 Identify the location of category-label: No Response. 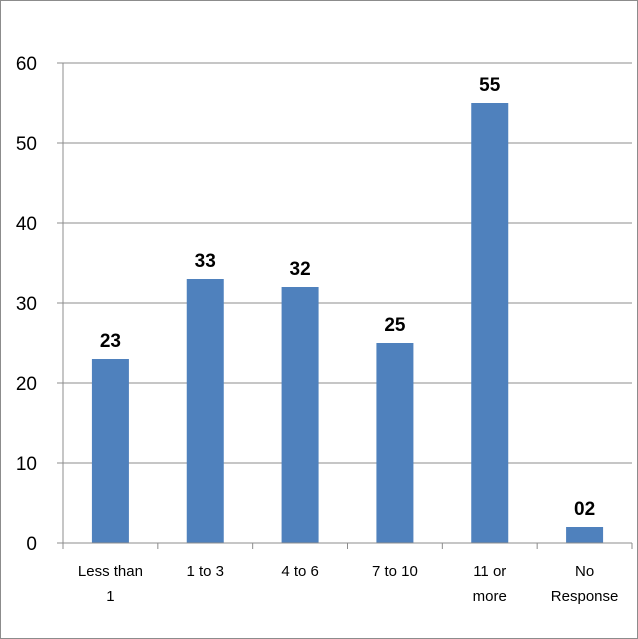
(585, 584).